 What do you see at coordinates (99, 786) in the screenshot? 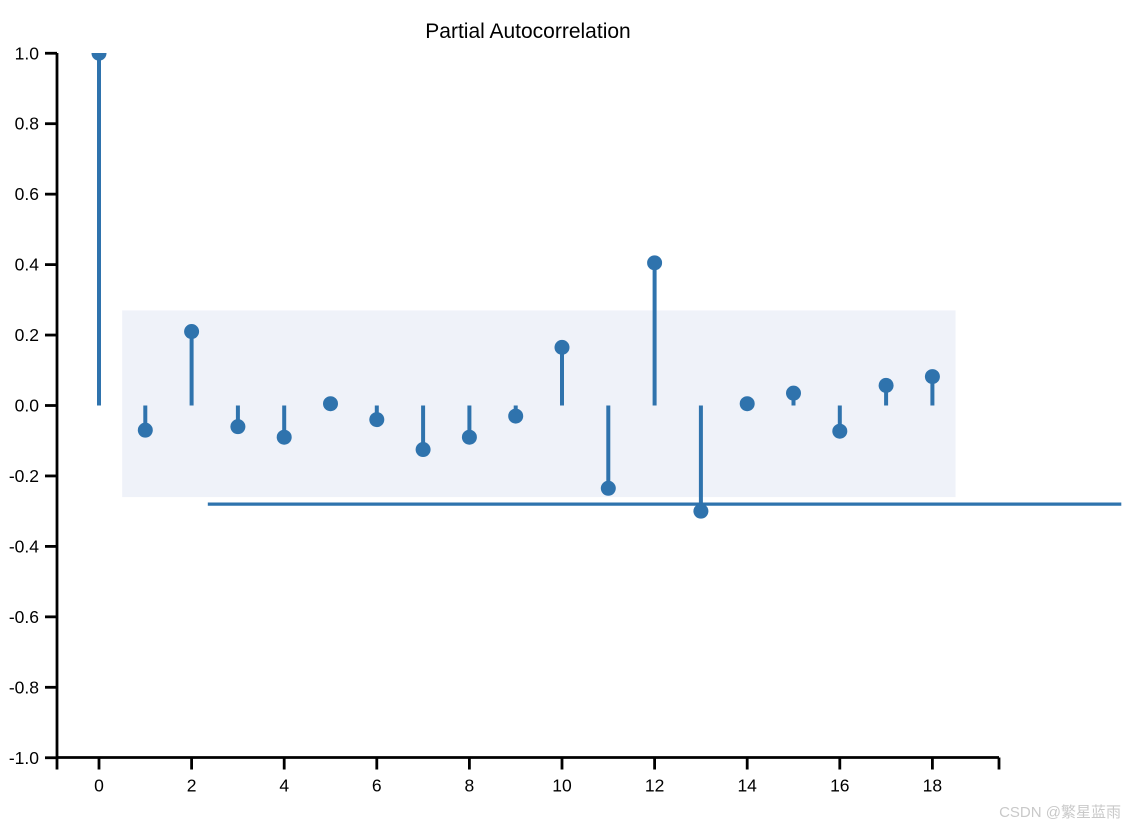
I see `x-tick-label: 0` at bounding box center [99, 786].